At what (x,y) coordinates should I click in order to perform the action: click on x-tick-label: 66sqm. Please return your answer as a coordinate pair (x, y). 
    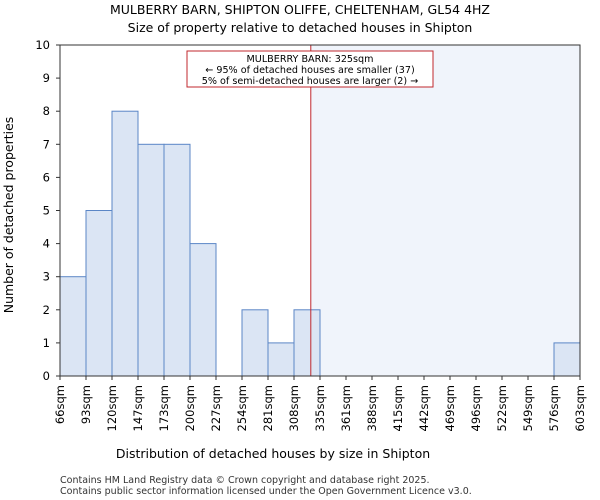
    Looking at the image, I should click on (60, 404).